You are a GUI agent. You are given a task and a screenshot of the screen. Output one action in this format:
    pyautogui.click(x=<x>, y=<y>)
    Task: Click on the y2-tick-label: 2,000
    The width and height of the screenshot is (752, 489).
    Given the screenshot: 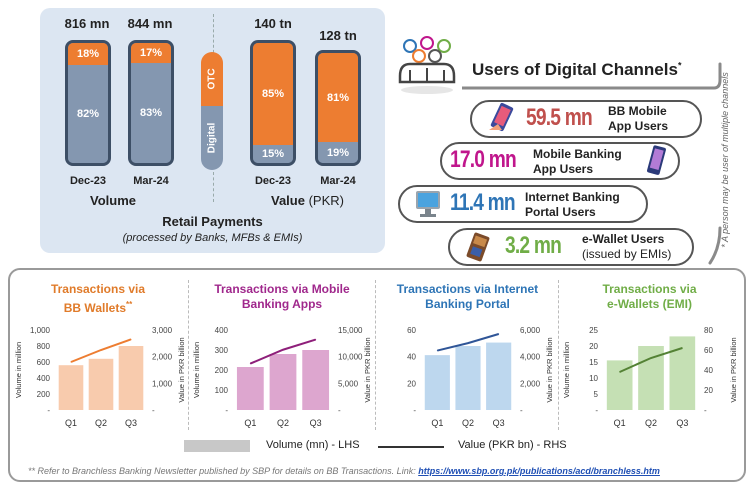 What is the action you would take?
    pyautogui.click(x=530, y=383)
    